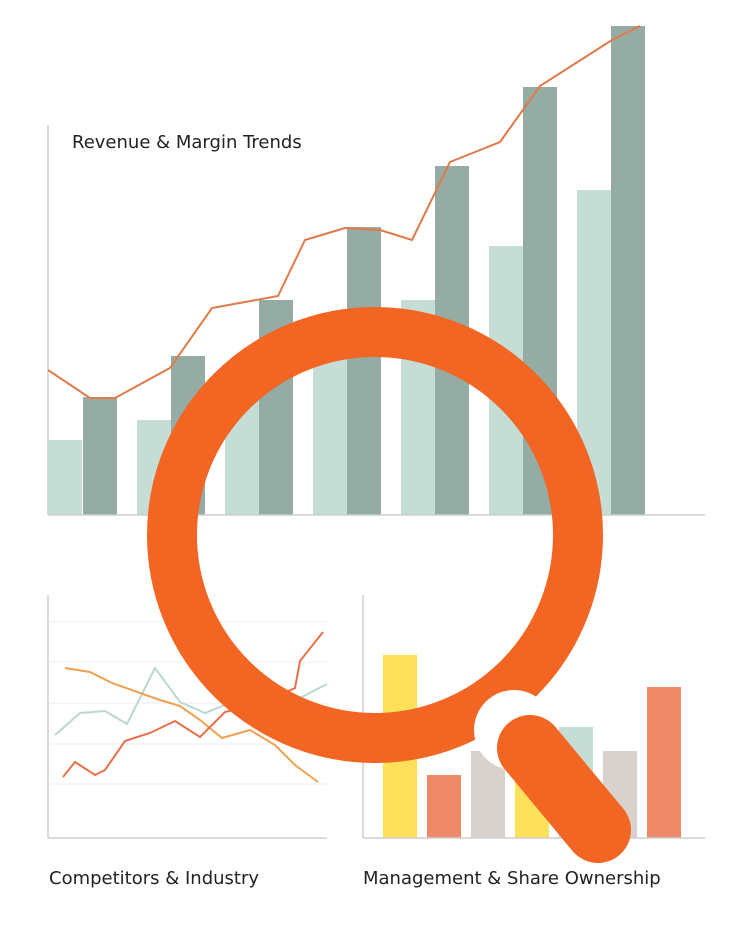 This screenshot has height=926, width=740. Describe the element at coordinates (512, 878) in the screenshot. I see `caption: Management & Share Ownership` at that location.